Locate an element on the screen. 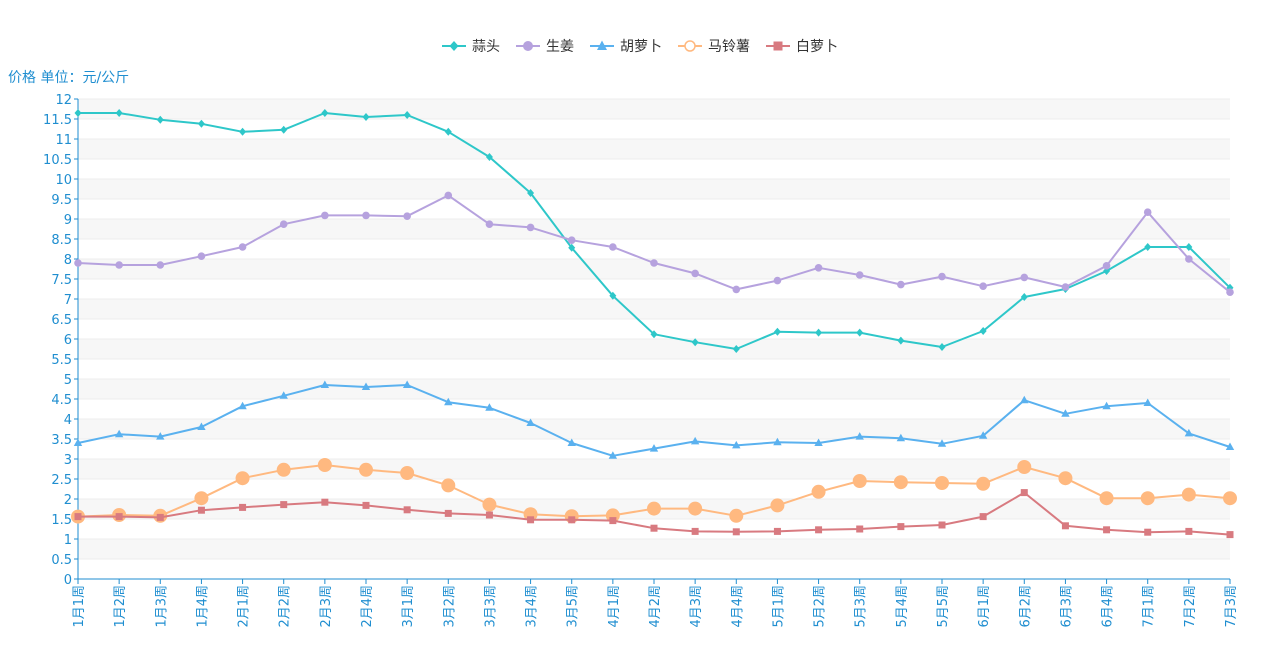 Image resolution: width=1282 pixels, height=658 pixels. legend-item: 胡萝卜 is located at coordinates (626, 47).